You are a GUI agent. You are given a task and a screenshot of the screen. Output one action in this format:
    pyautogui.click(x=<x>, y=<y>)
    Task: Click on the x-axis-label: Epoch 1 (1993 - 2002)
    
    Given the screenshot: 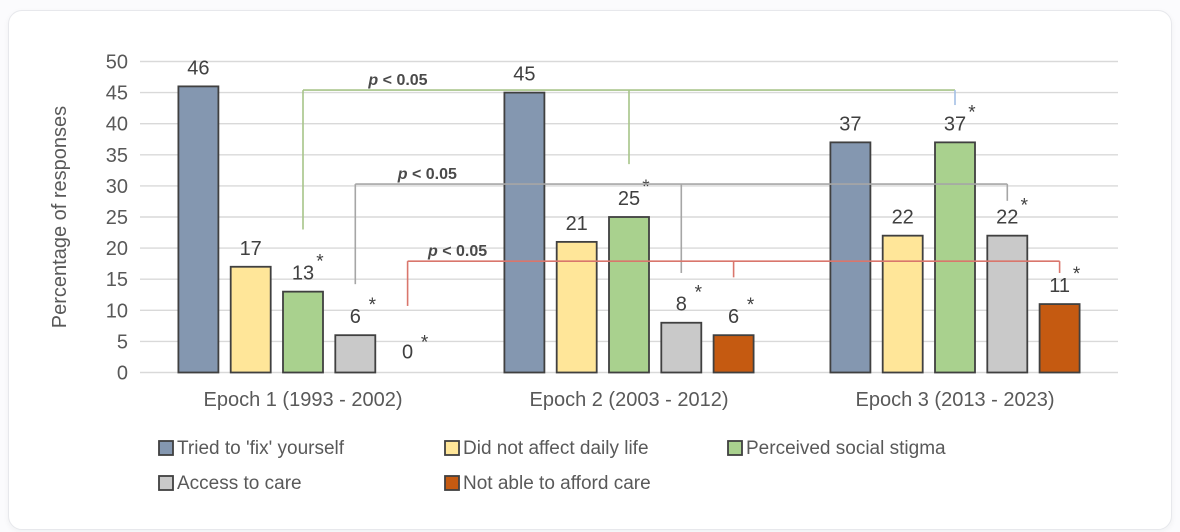 What is the action you would take?
    pyautogui.click(x=302, y=400)
    